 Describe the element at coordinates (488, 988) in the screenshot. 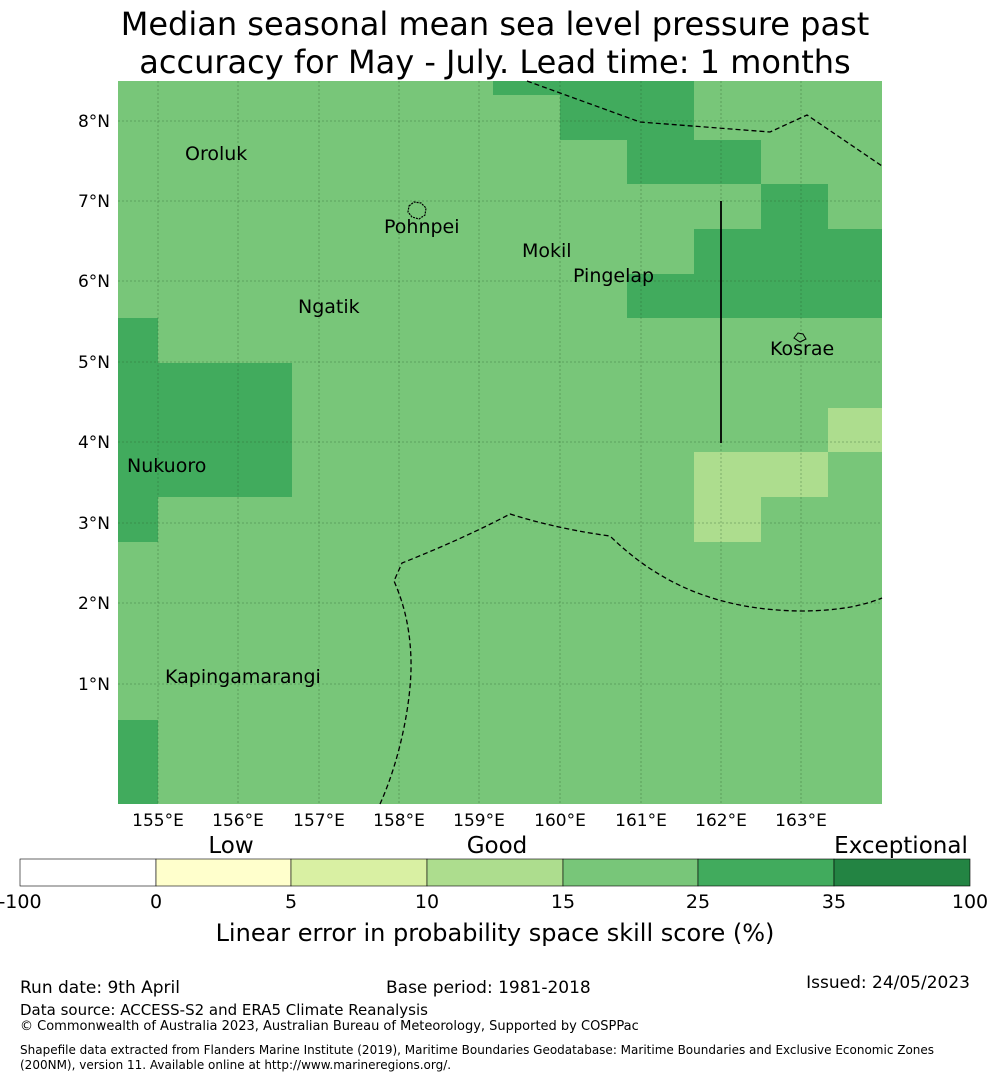

I see `base-period: Base period: 1981-2018` at that location.